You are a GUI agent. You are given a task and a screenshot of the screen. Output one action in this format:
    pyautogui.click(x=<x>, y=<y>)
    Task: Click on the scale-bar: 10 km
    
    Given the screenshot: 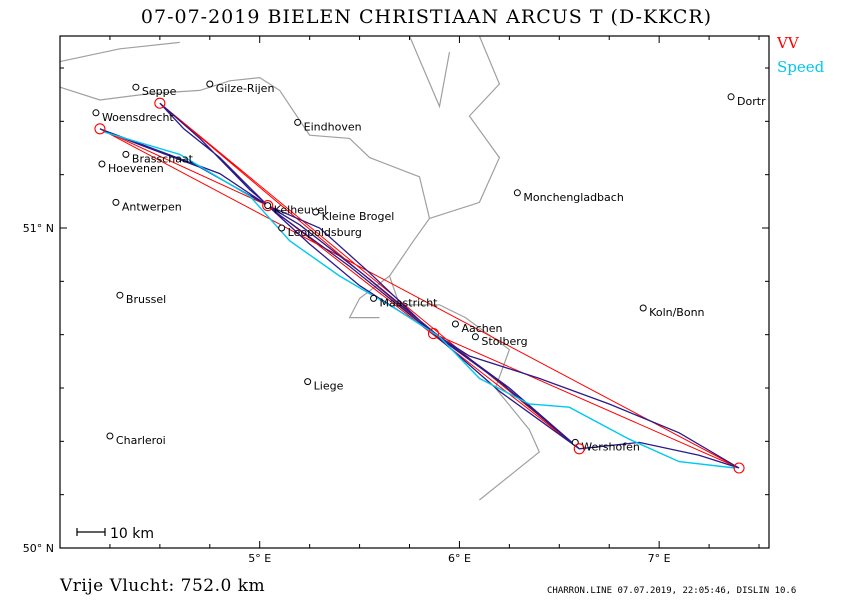 What is the action you would take?
    pyautogui.click(x=115, y=534)
    